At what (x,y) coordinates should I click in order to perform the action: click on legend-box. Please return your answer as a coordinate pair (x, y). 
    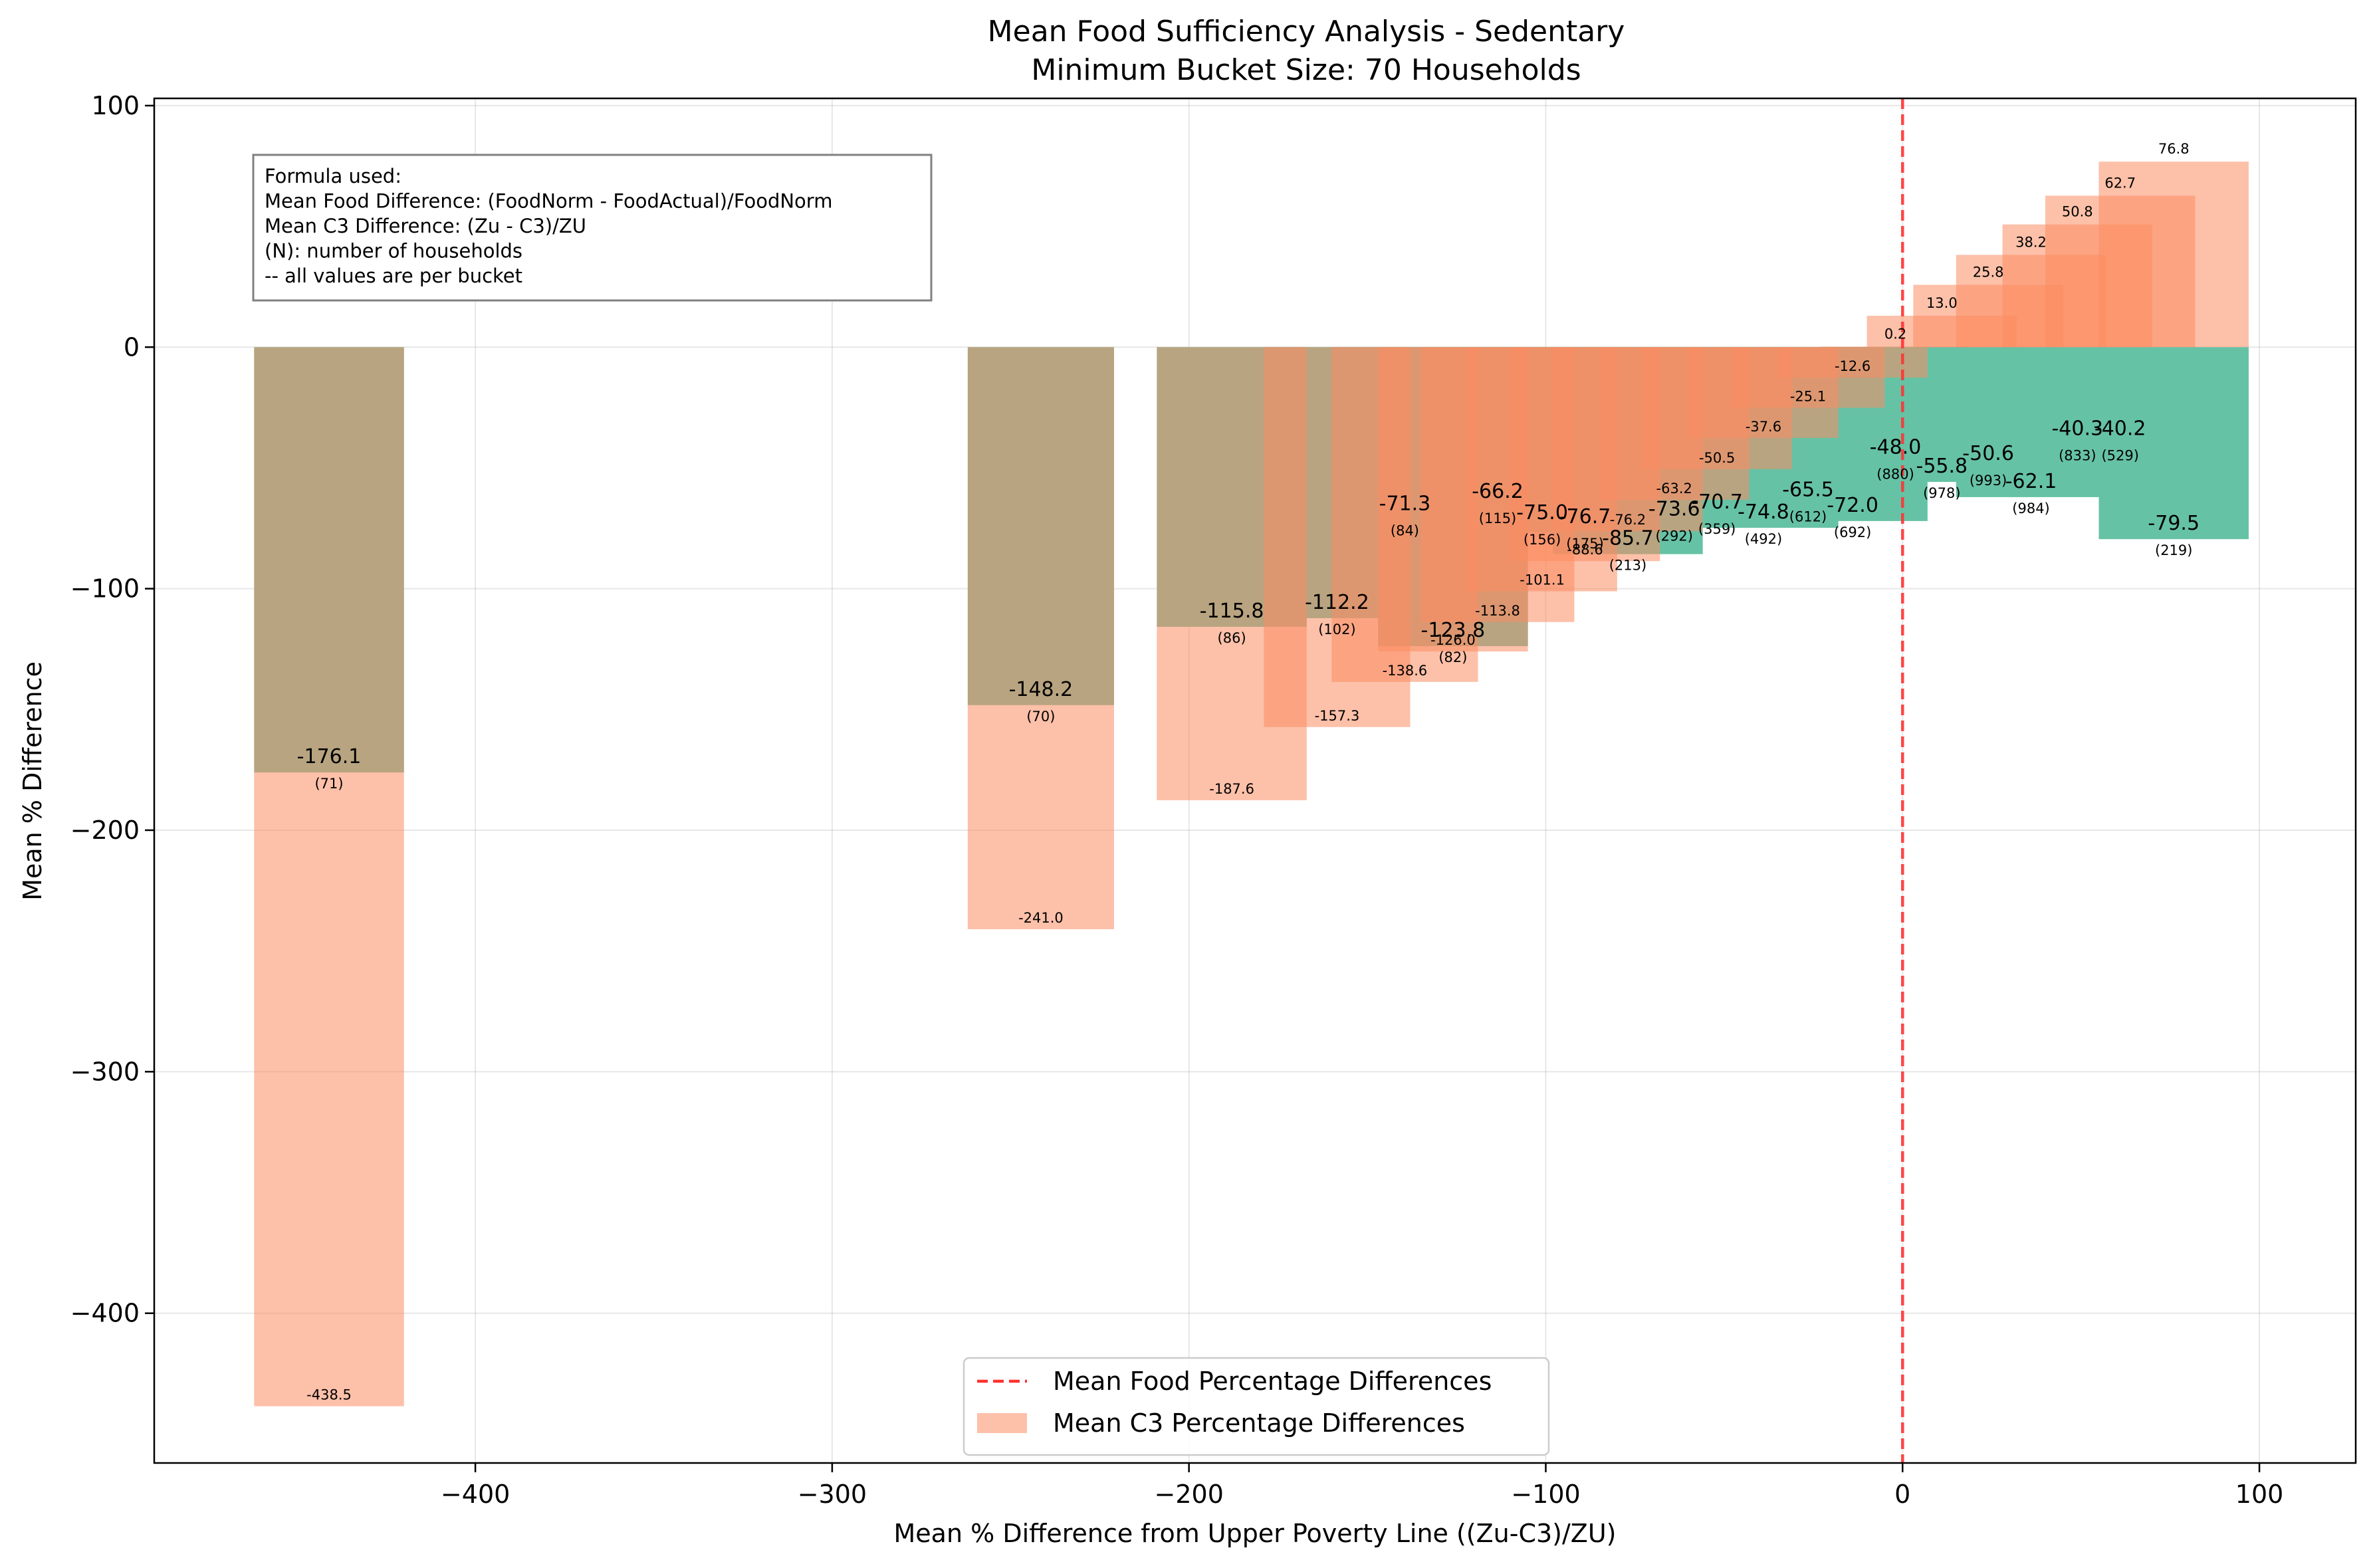
    Looking at the image, I should click on (1256, 1406).